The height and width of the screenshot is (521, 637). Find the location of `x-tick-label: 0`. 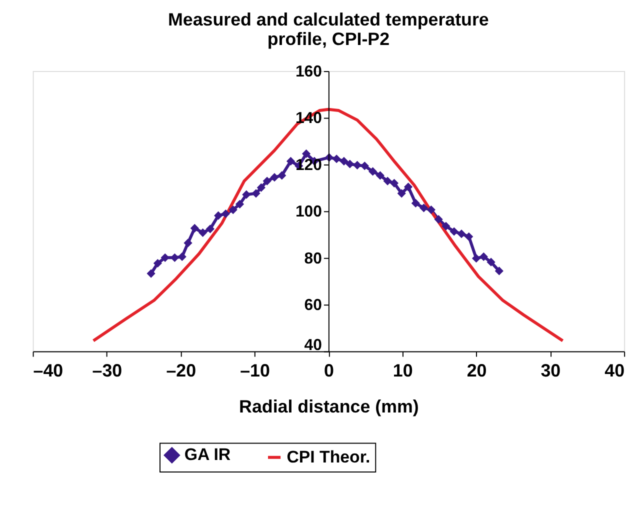

x-tick-label: 0 is located at coordinates (329, 370).